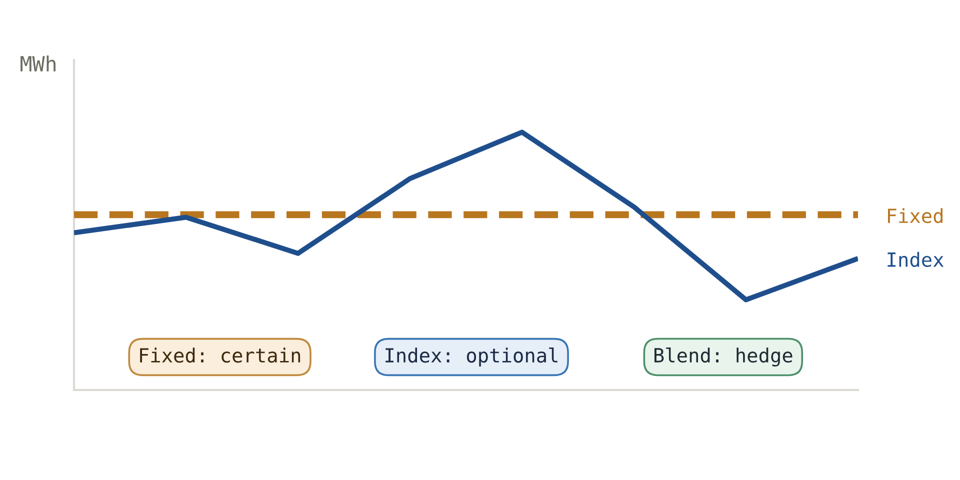  I want to click on annotation: Index: optional, so click(472, 357).